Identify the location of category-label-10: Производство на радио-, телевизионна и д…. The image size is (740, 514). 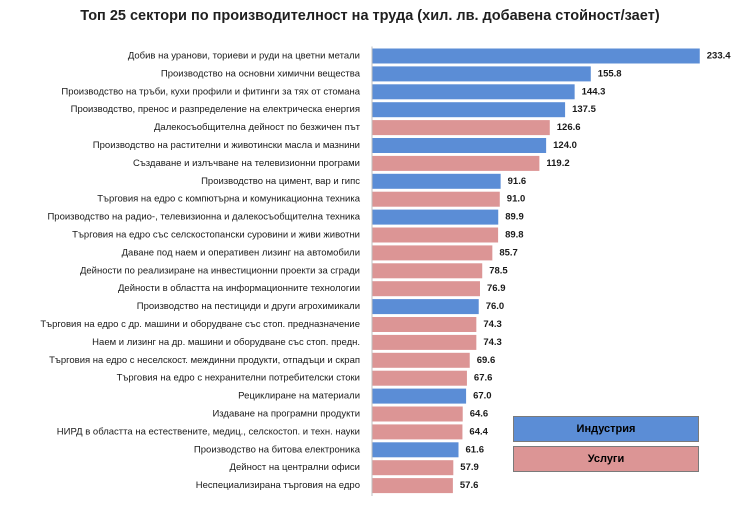
(203, 217).